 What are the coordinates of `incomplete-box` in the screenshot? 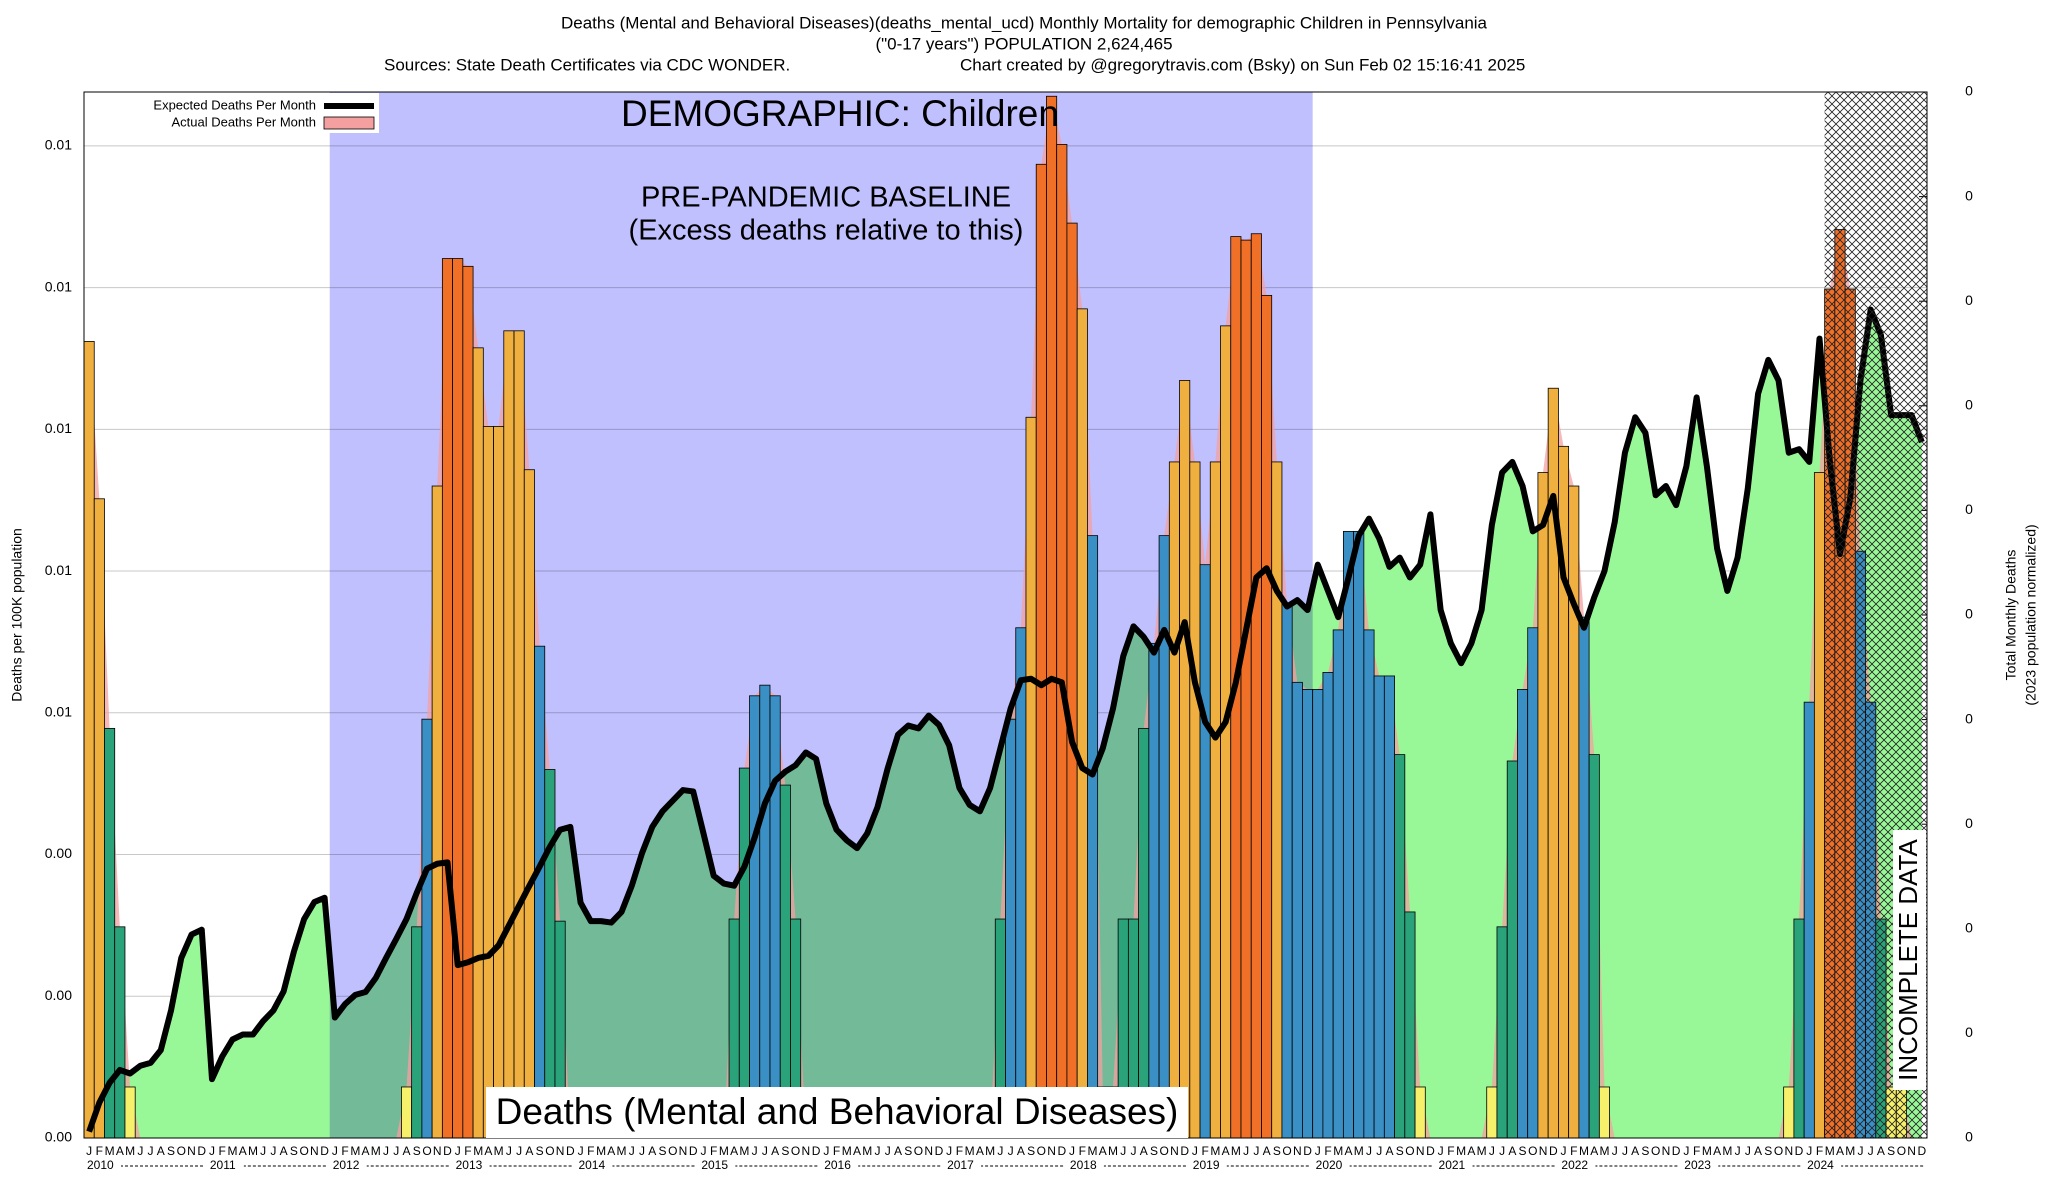 It's located at (1909, 960).